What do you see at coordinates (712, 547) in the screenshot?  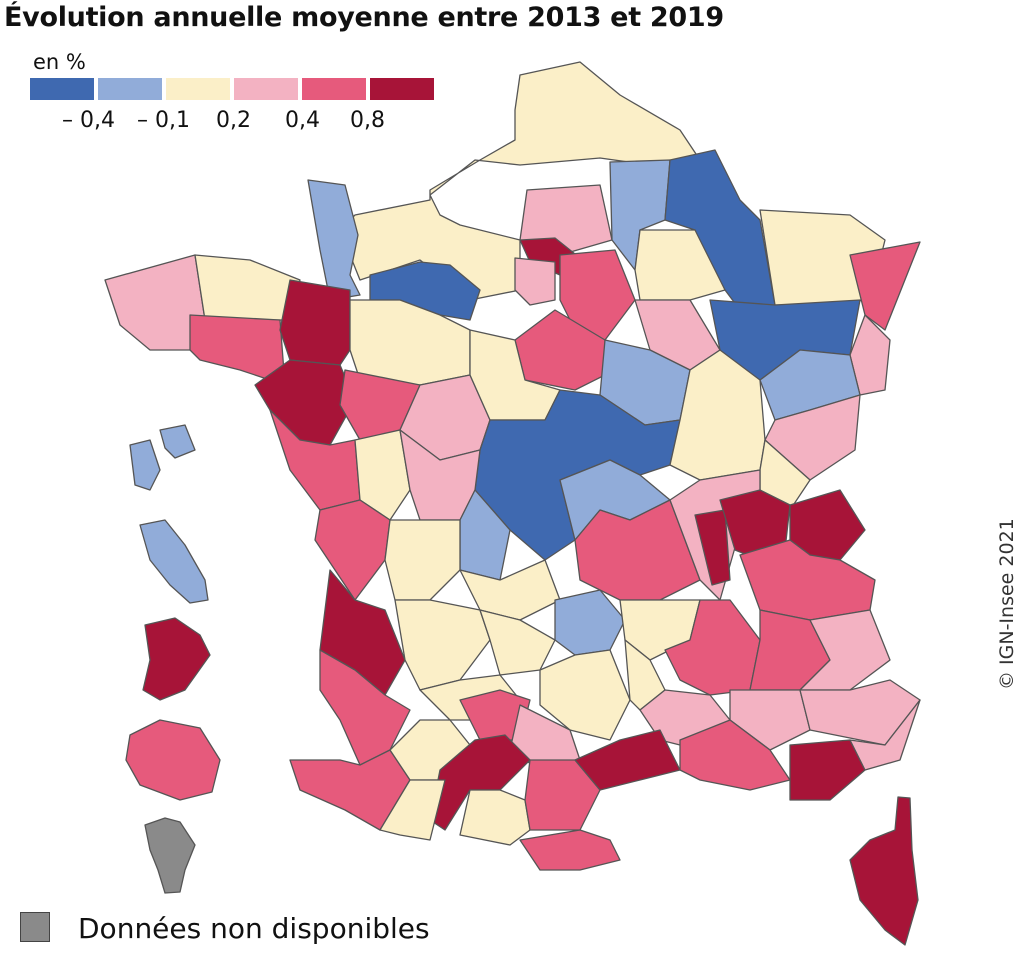 I see `region-rhone-dark` at bounding box center [712, 547].